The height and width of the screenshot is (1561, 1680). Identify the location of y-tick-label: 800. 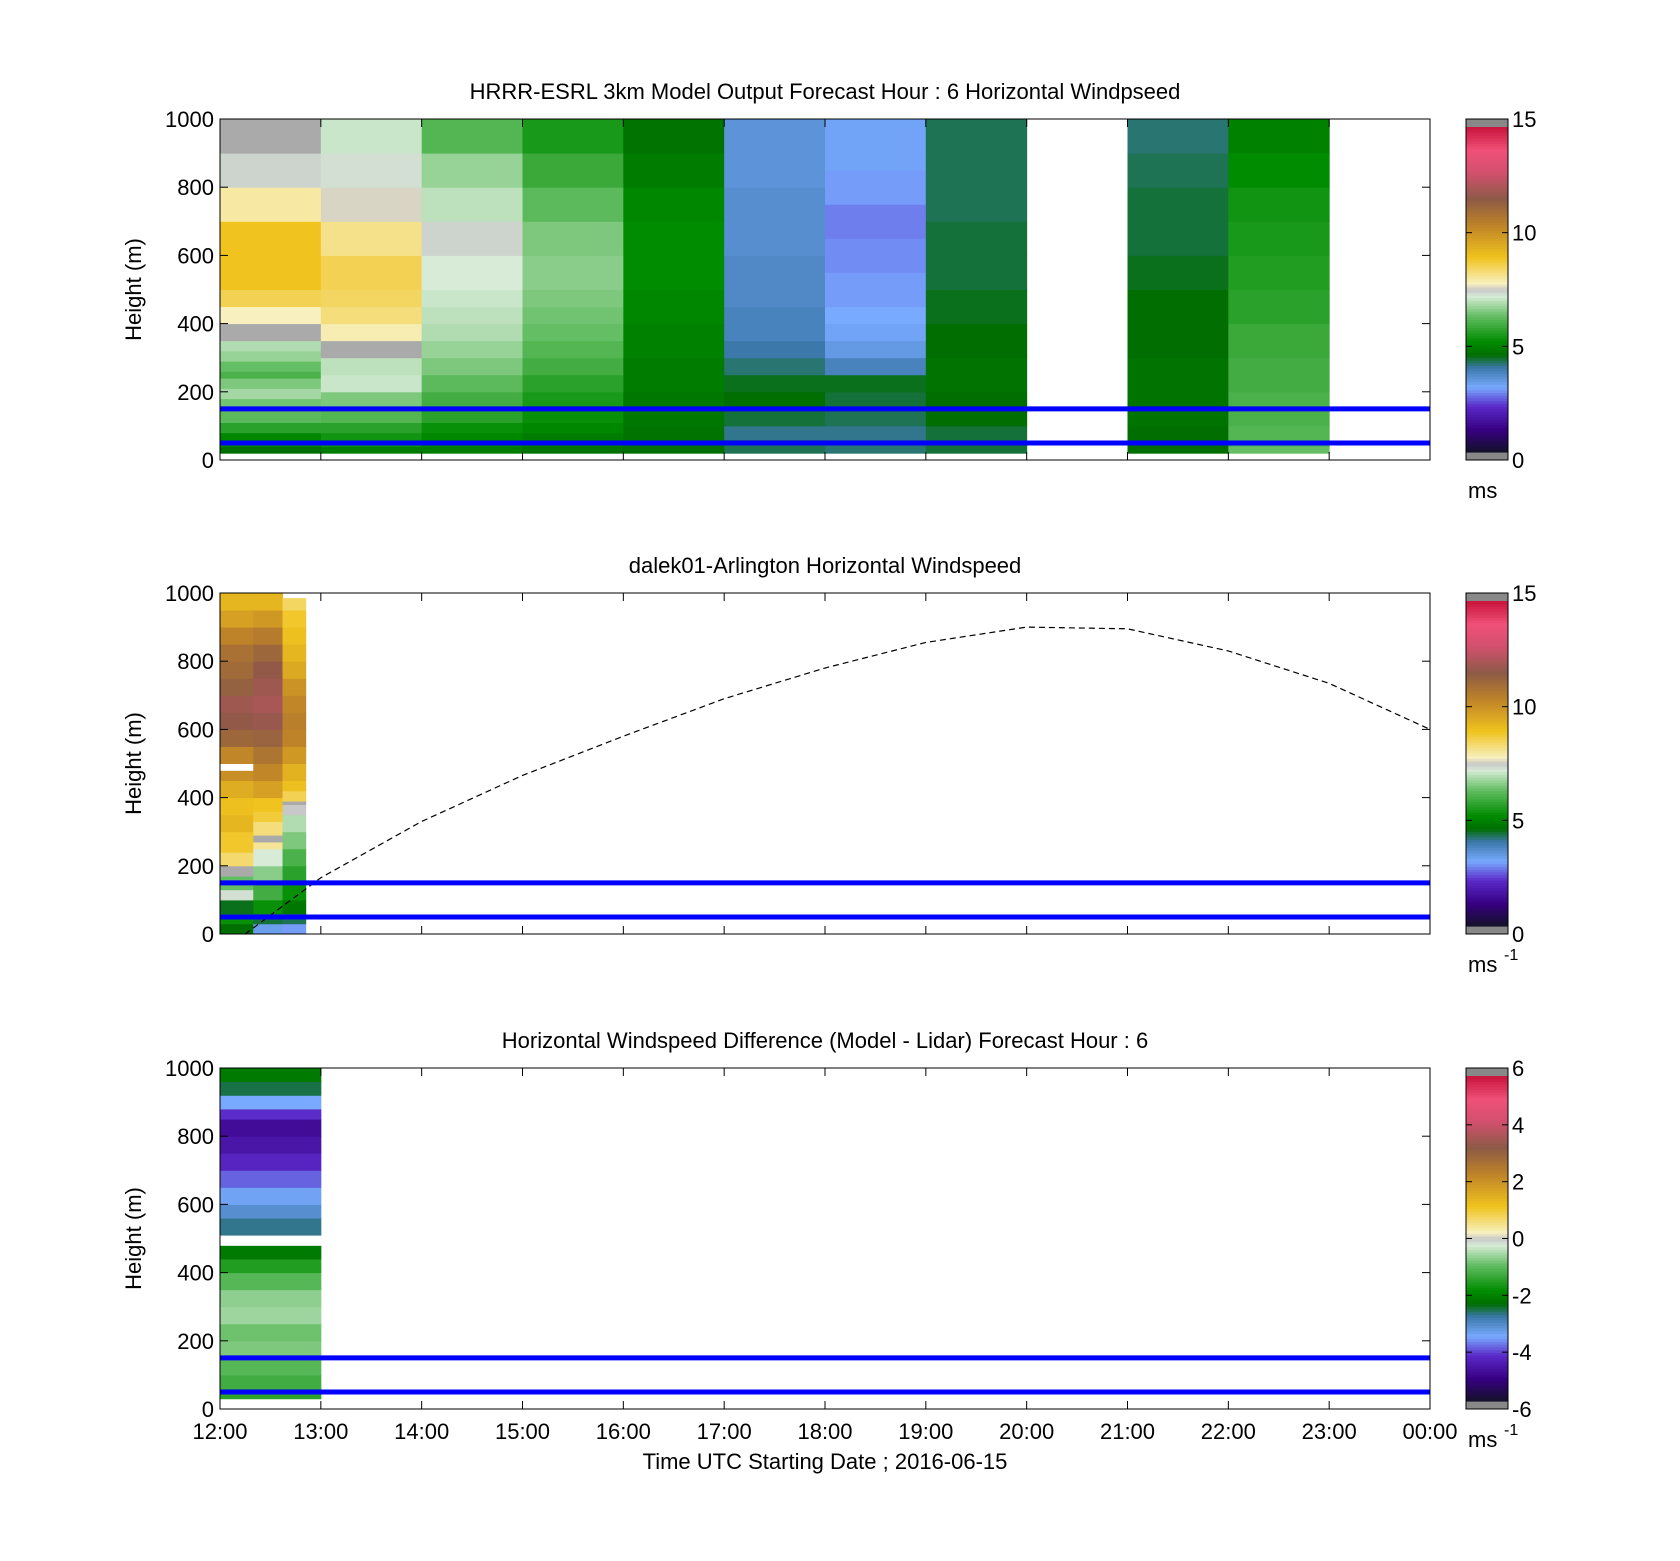
(195, 187).